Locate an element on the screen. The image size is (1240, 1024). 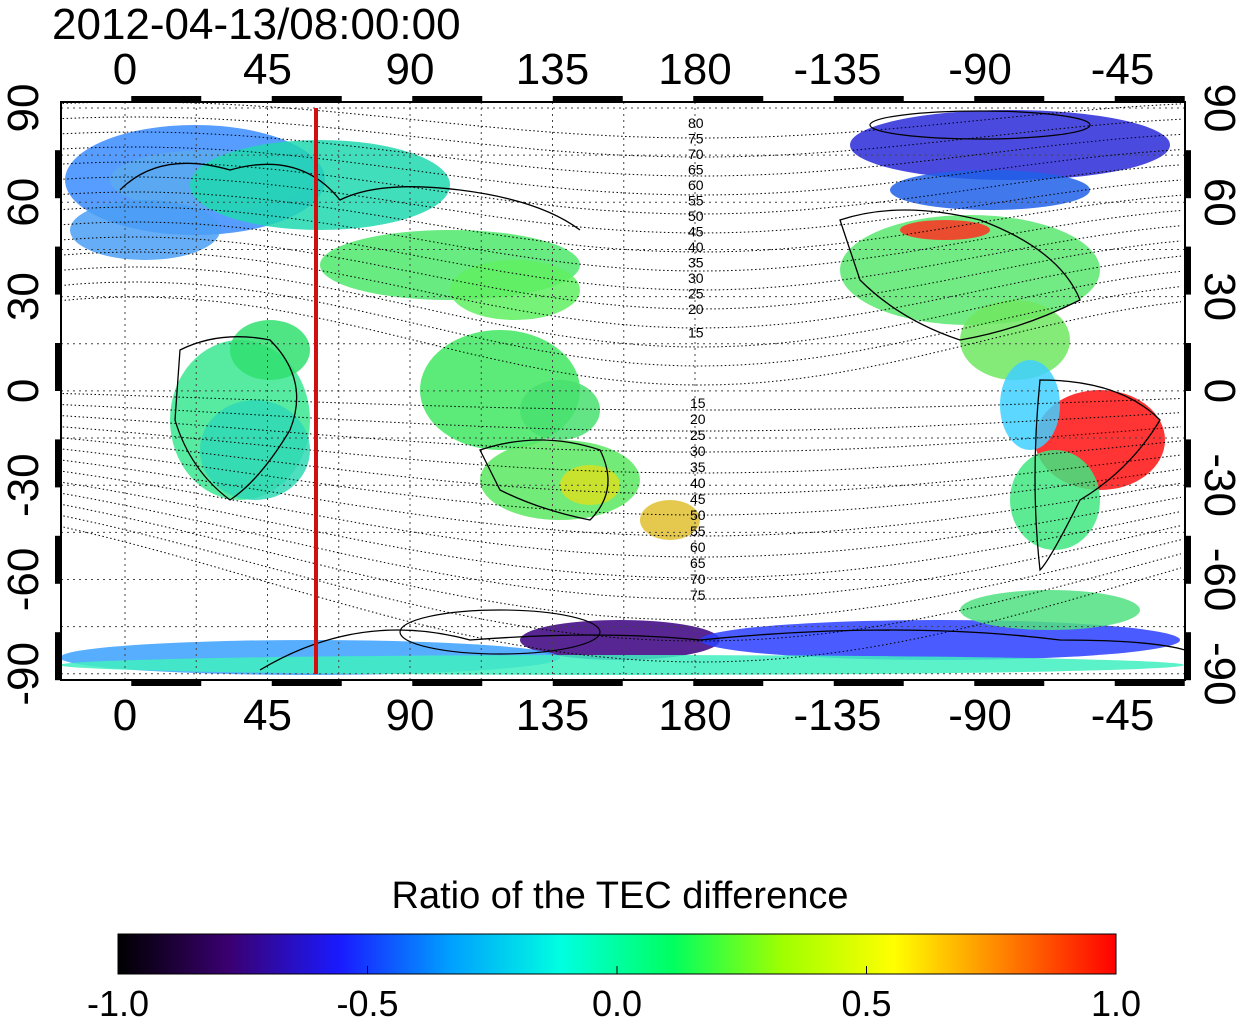
south-contour-label: 15 is located at coordinates (698, 403).